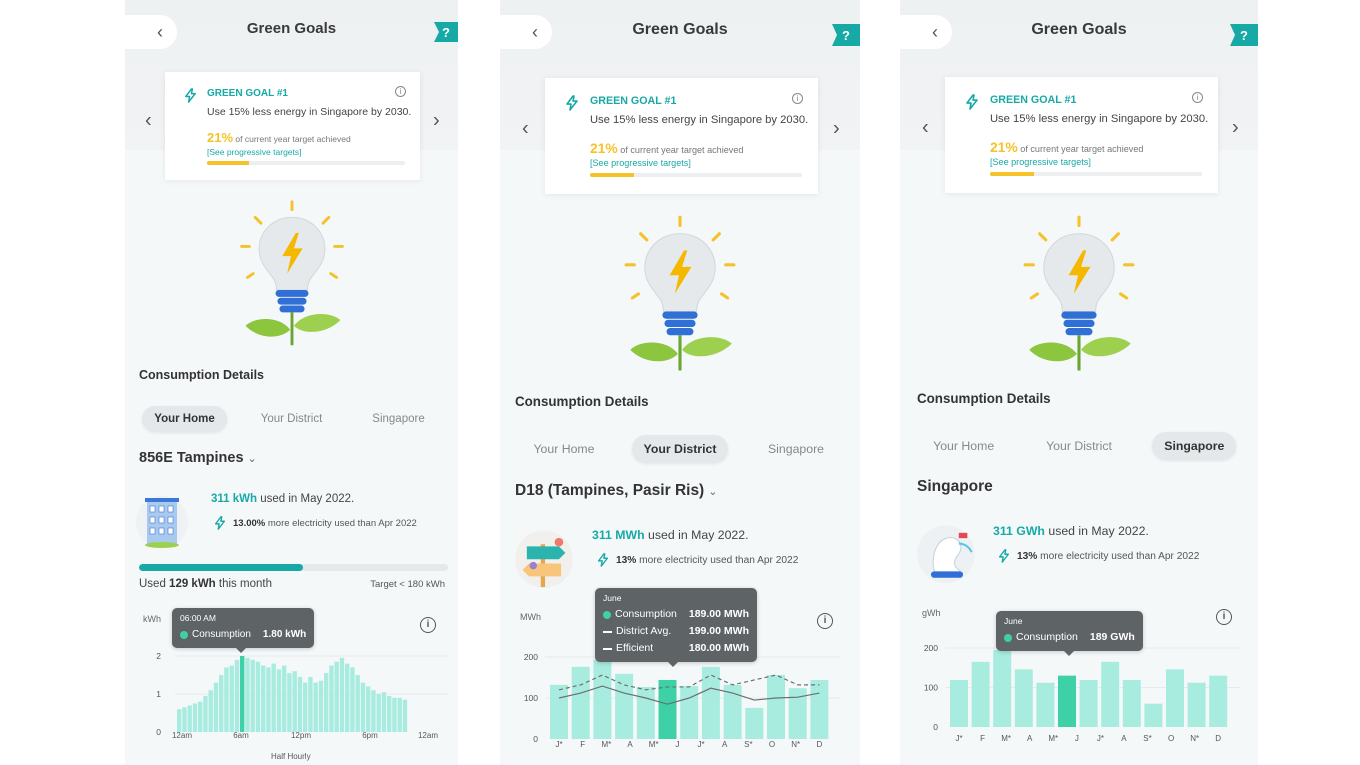 This screenshot has width=1360, height=765. I want to click on location-label: D18 (Tampines, Pasir Ris), so click(610, 490).